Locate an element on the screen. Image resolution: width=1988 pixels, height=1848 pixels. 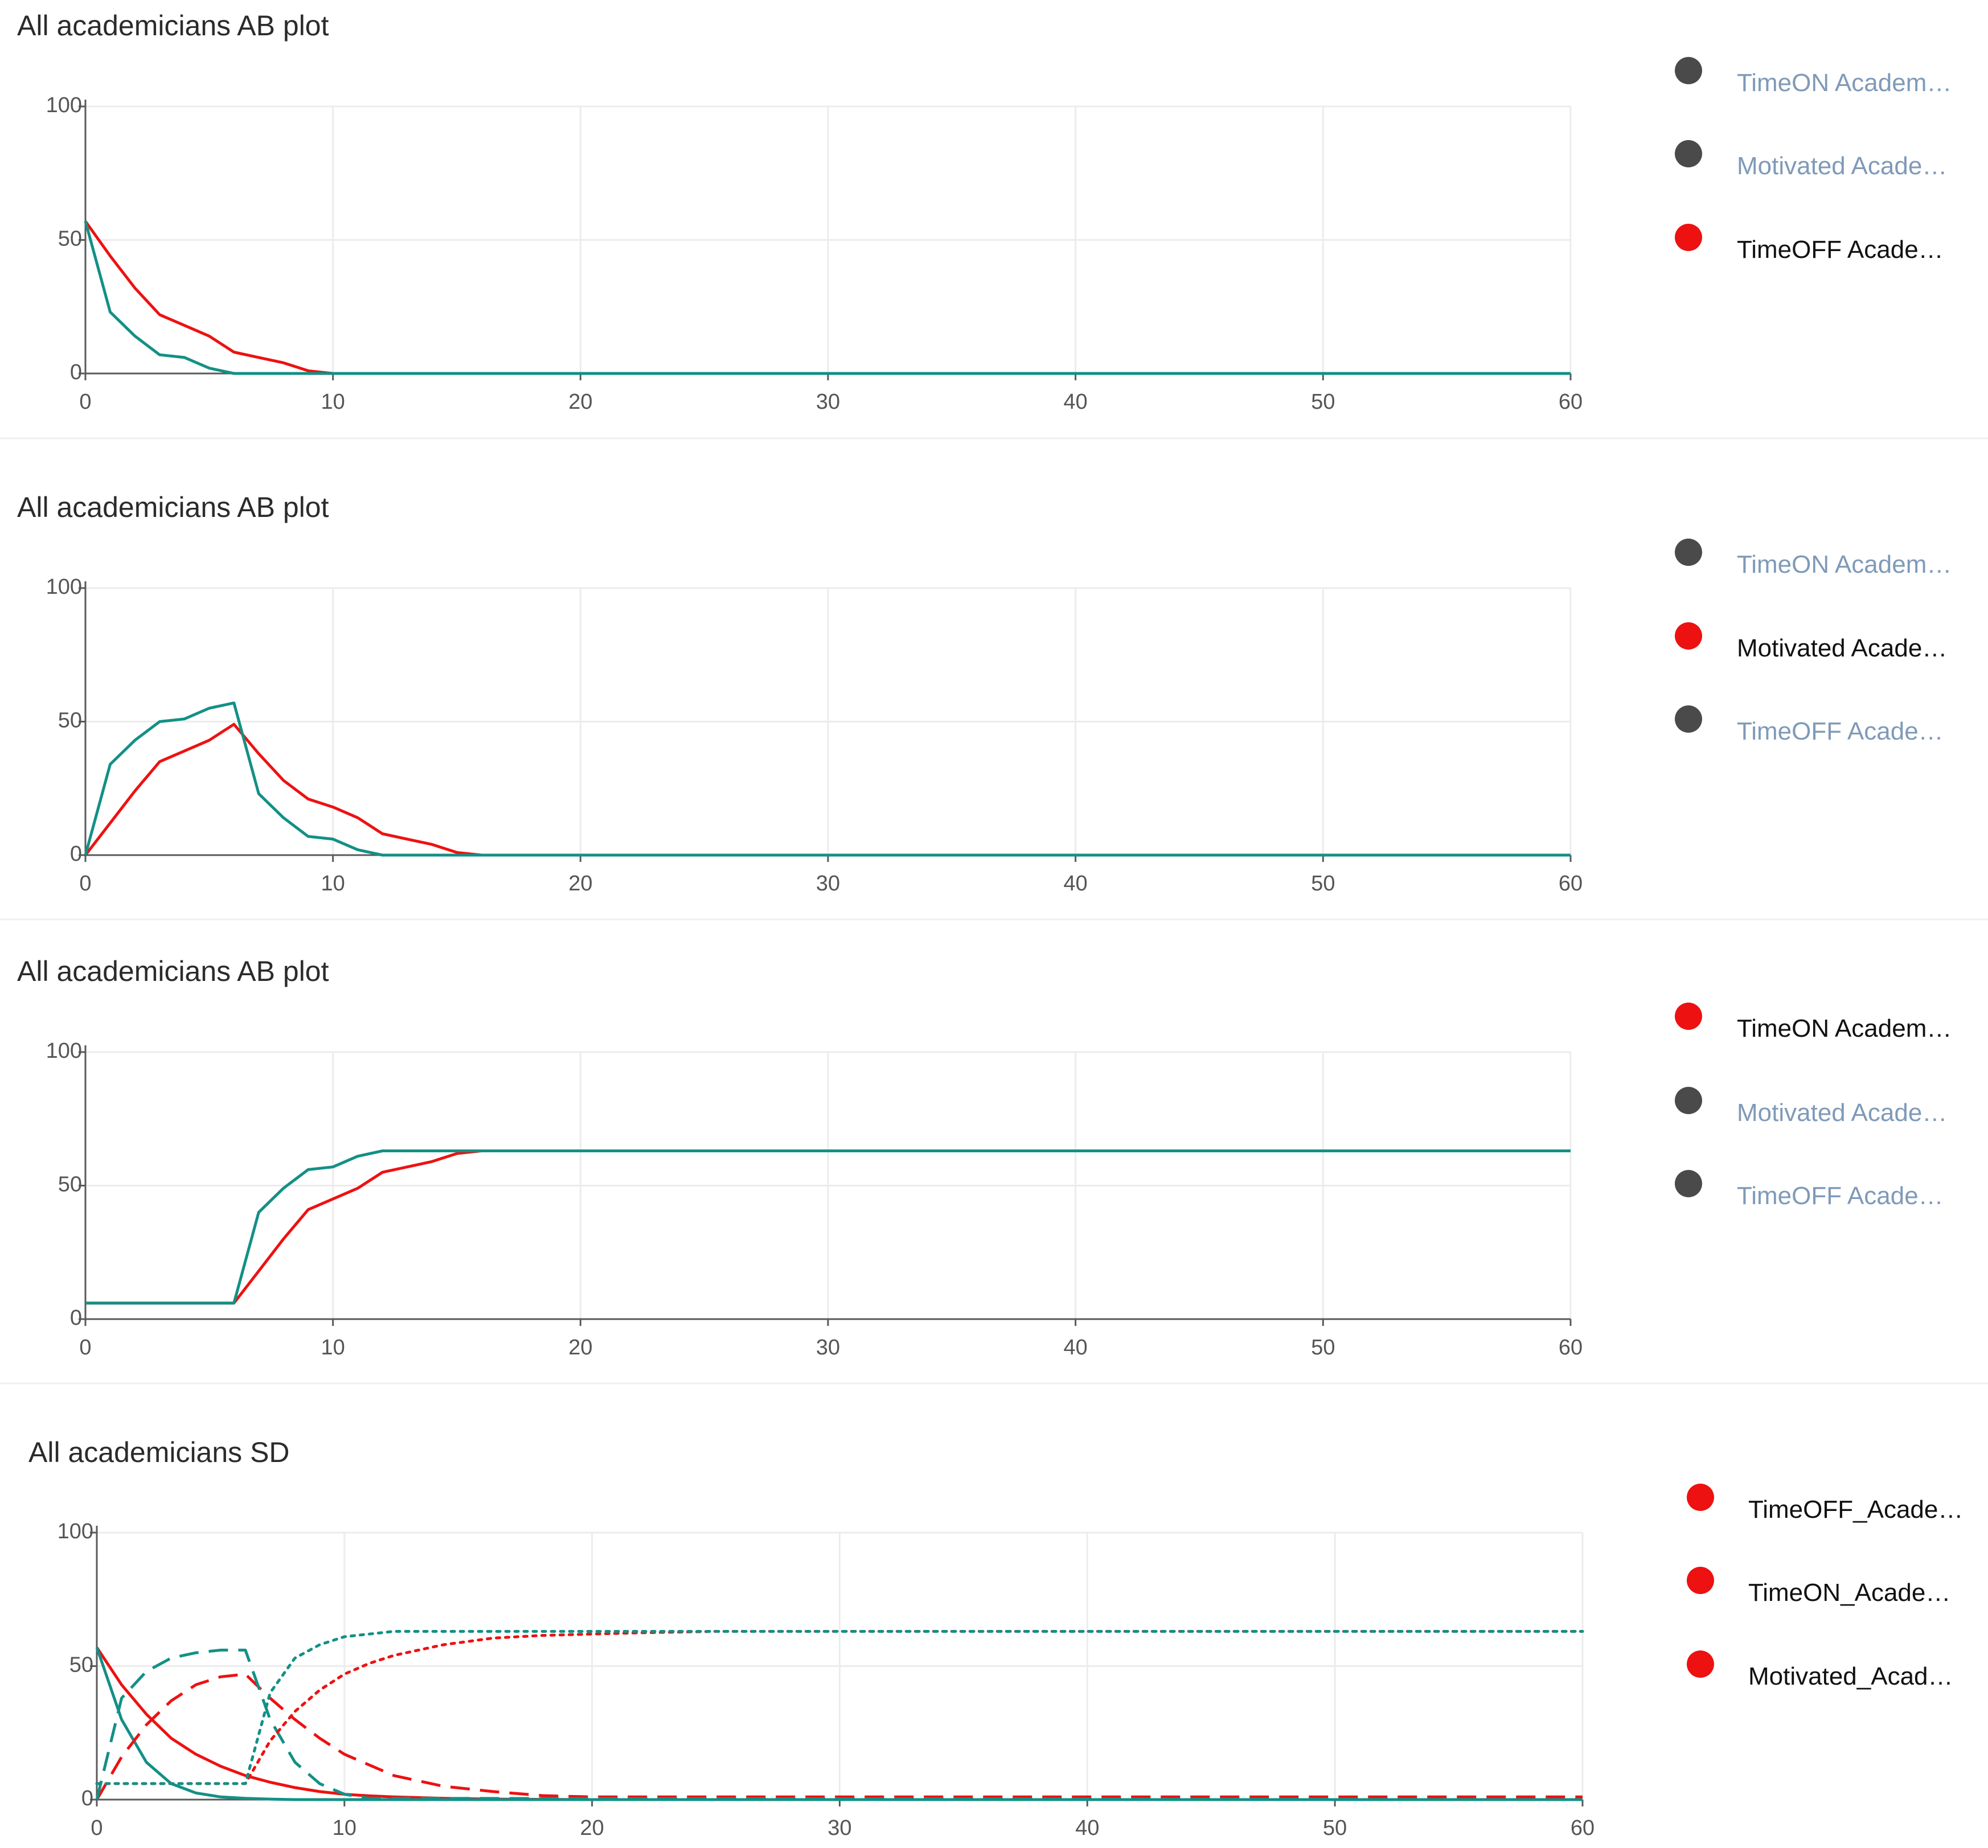
series-line-teal-dashed is located at coordinates (839, 1724).